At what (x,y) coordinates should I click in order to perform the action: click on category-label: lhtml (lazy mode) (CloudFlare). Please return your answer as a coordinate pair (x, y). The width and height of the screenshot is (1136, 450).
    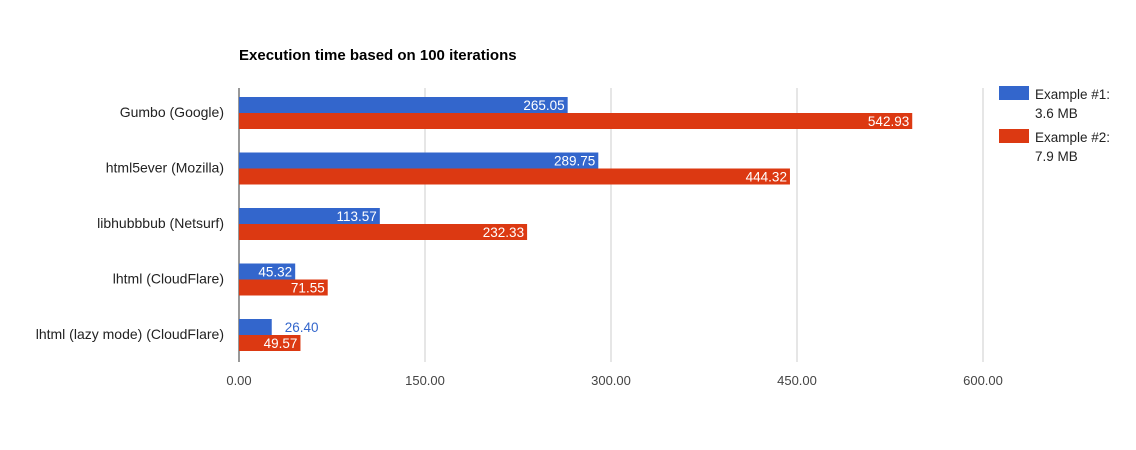
    Looking at the image, I should click on (130, 334).